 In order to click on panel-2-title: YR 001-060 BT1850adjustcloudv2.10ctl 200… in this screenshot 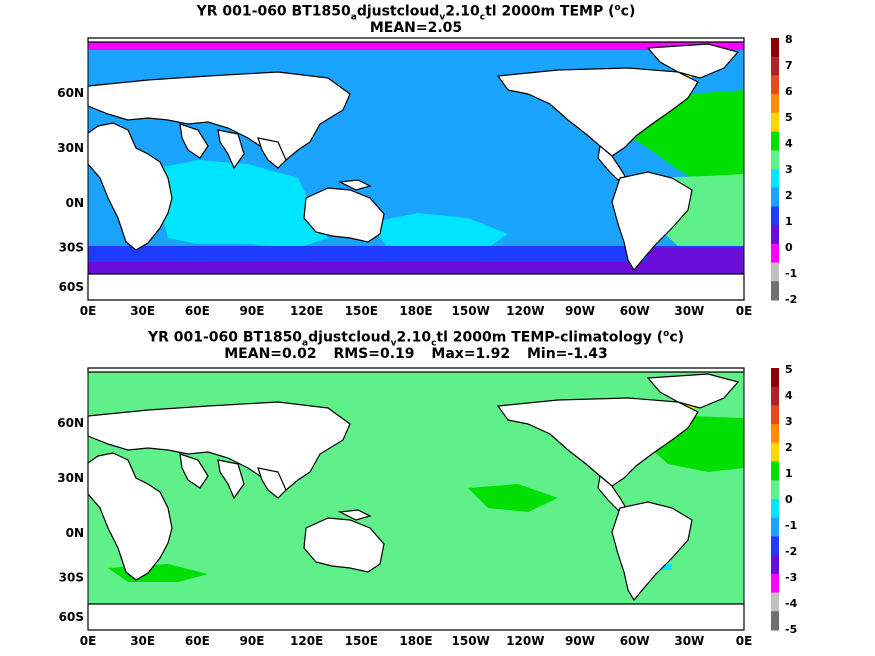, I will do `click(416, 339)`.